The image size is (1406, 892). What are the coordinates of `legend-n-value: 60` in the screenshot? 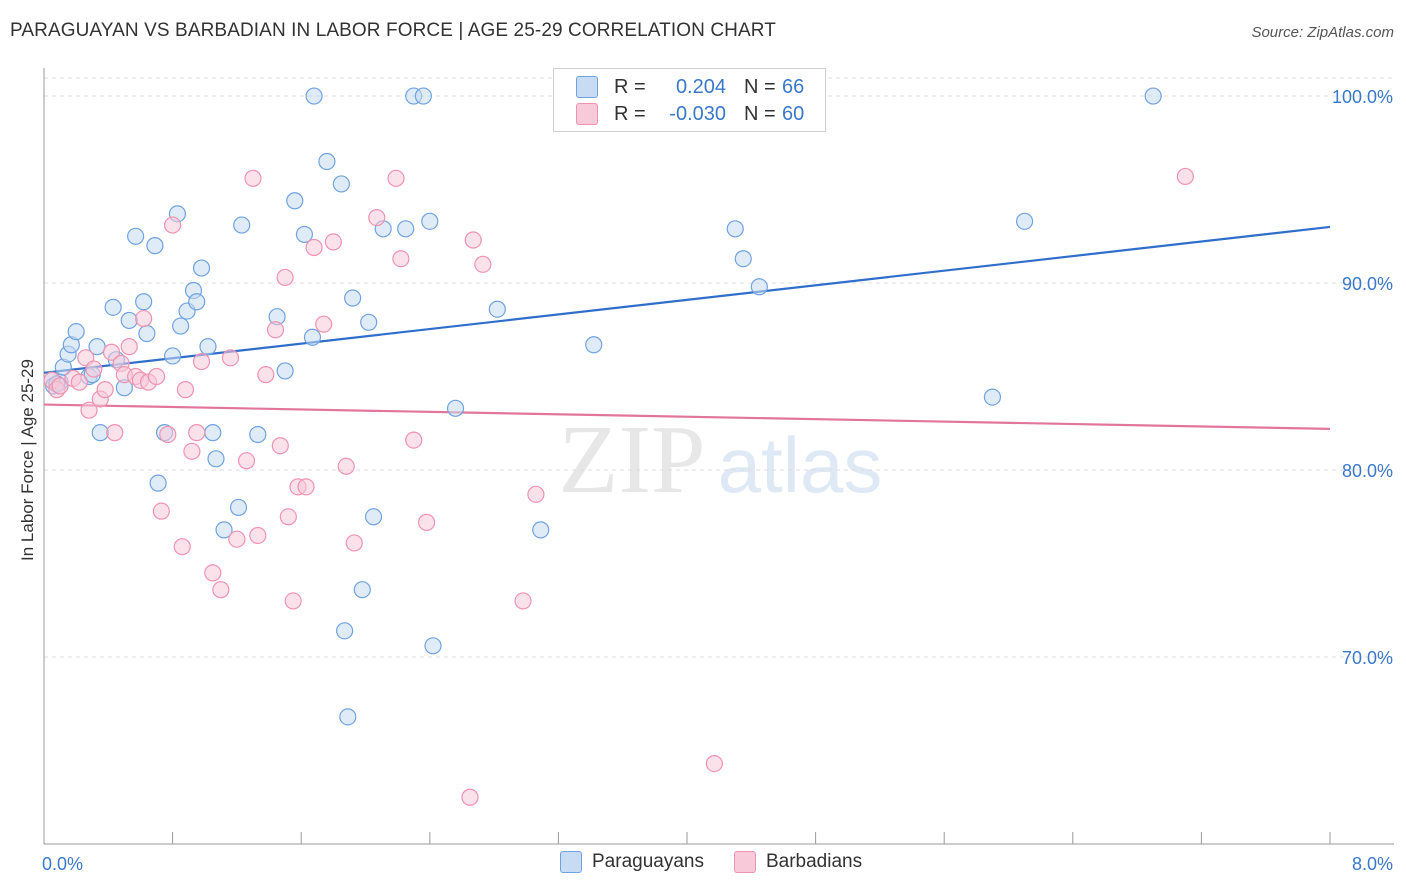 It's located at (793, 113).